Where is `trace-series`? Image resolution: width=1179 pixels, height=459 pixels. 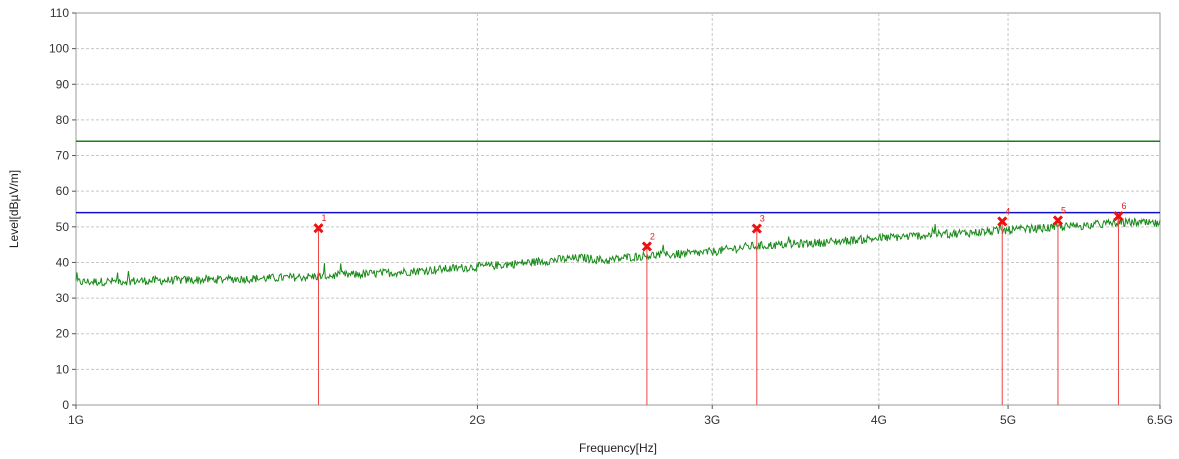 trace-series is located at coordinates (618, 251).